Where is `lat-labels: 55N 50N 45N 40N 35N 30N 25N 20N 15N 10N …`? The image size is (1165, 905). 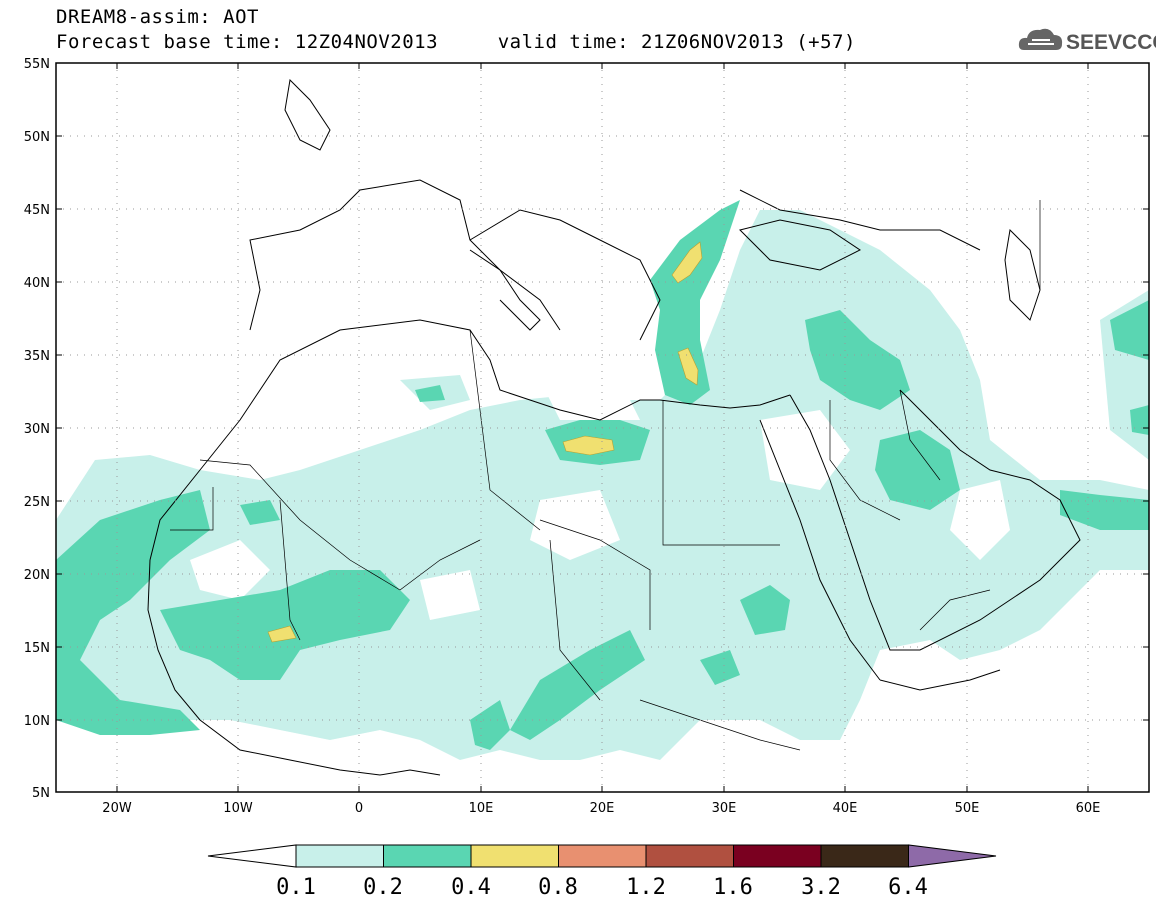 lat-labels: 55N 50N 45N 40N 35N 30N 25N 20N 15N 10N … is located at coordinates (37, 429).